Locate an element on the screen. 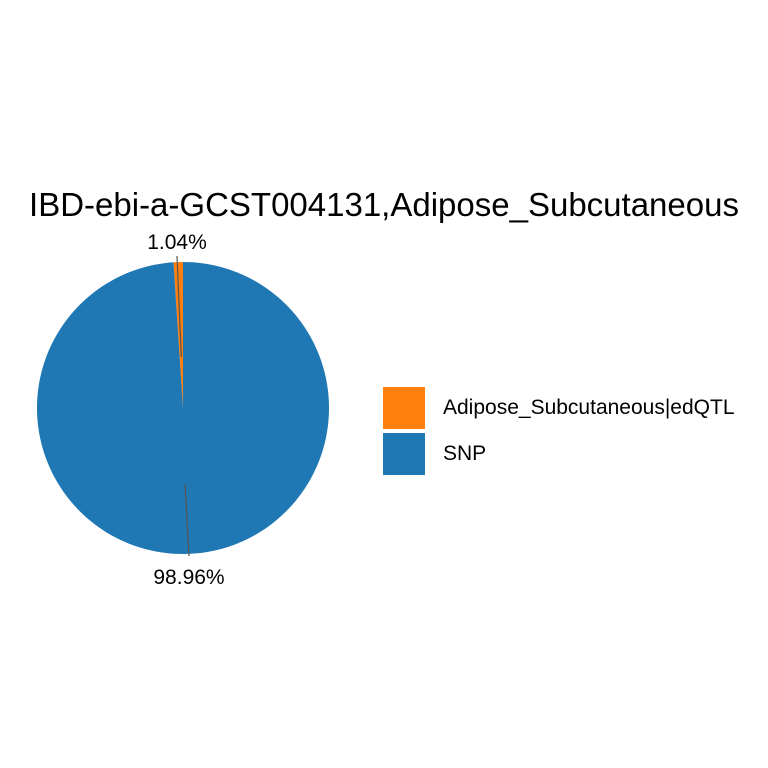  legend-swatch-edqtl is located at coordinates (404, 408).